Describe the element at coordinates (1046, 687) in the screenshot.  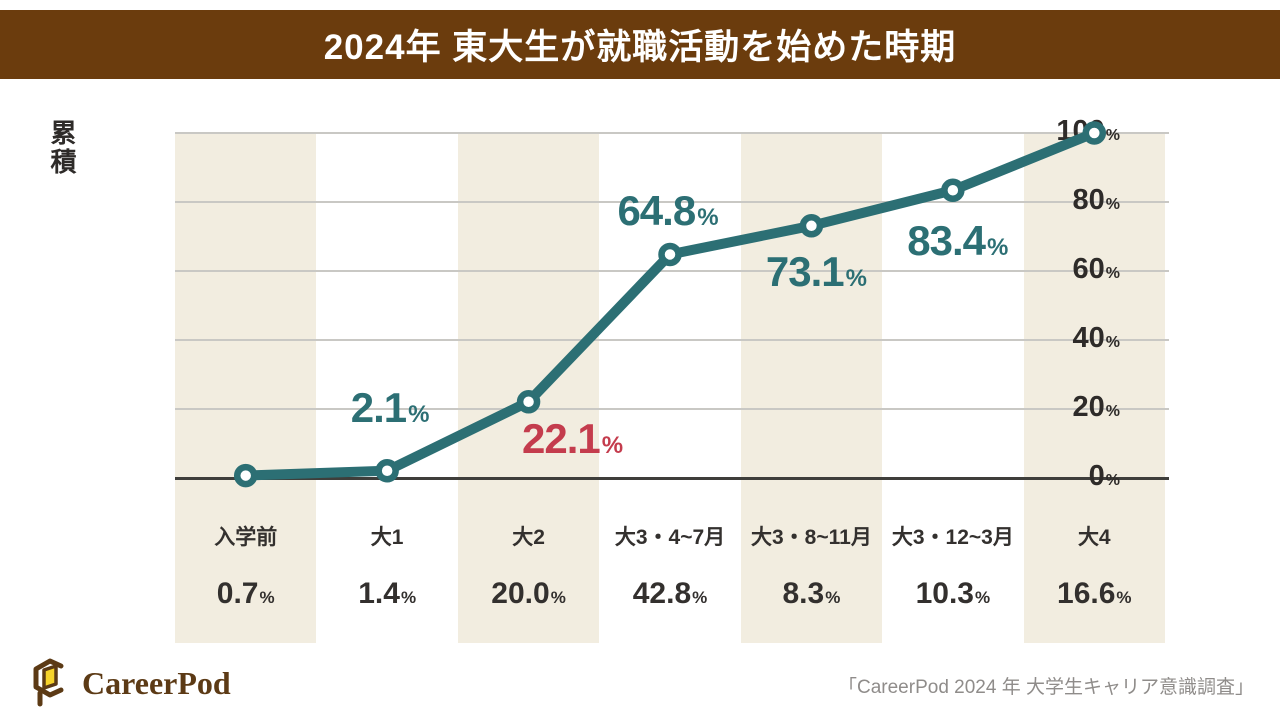
I see `source-citation: 「CareerPod 2024 年 大学生キャリア意識調査」` at that location.